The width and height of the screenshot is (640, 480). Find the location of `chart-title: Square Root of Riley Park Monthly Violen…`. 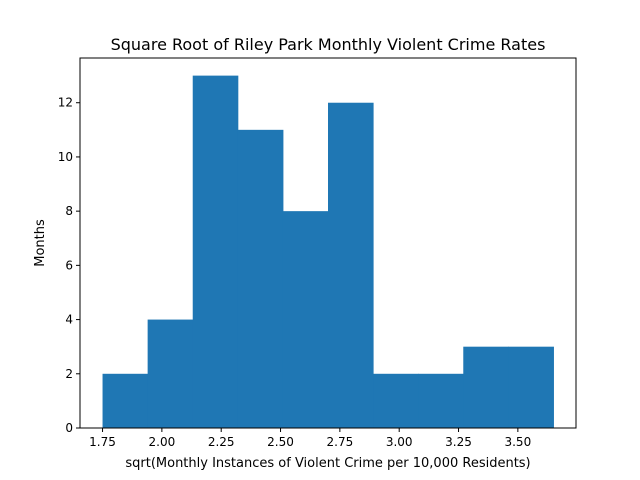

chart-title: Square Root of Riley Park Monthly Violen… is located at coordinates (328, 44).